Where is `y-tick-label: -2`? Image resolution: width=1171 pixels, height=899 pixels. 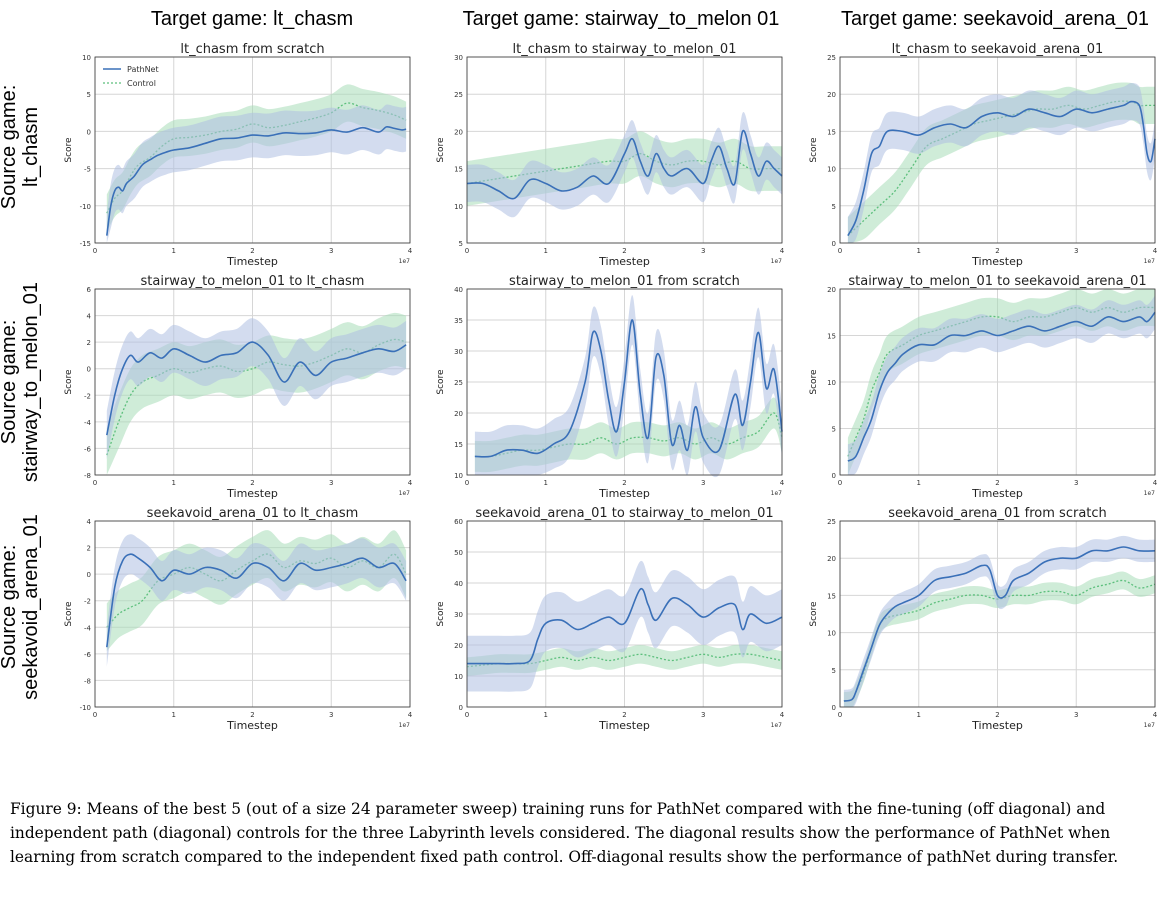
y-tick-label: -2 is located at coordinates (87, 602).